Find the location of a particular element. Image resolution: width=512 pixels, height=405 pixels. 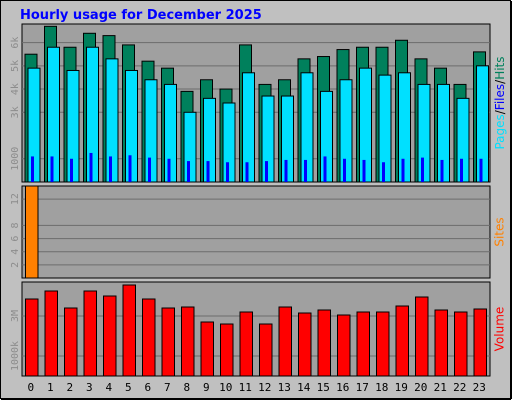

x-tick-label: 6 is located at coordinates (147, 387).